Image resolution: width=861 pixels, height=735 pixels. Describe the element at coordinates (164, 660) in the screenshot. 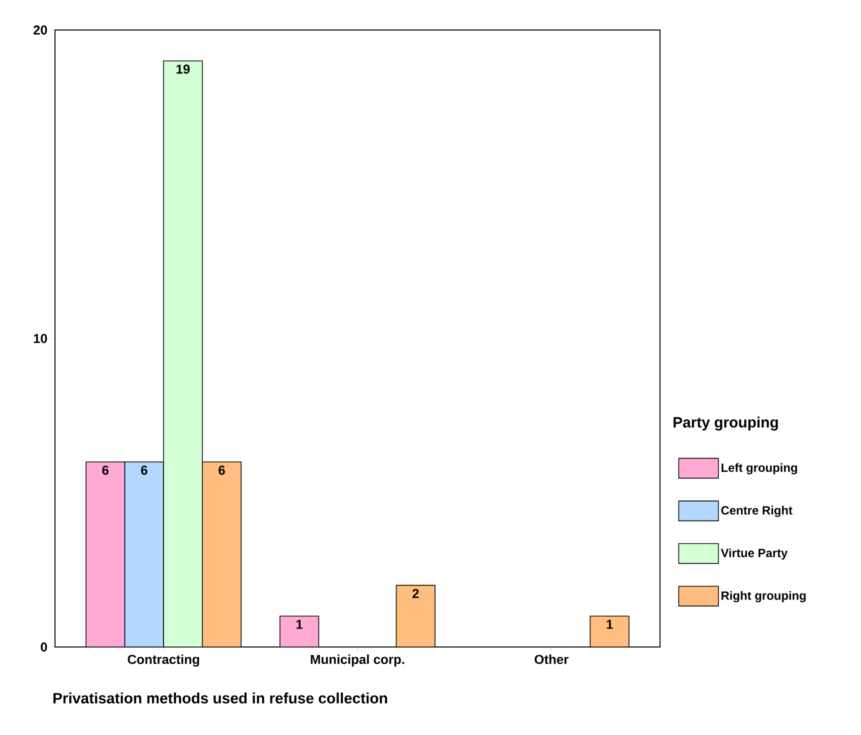

I see `x-tick-label: Contracting` at that location.